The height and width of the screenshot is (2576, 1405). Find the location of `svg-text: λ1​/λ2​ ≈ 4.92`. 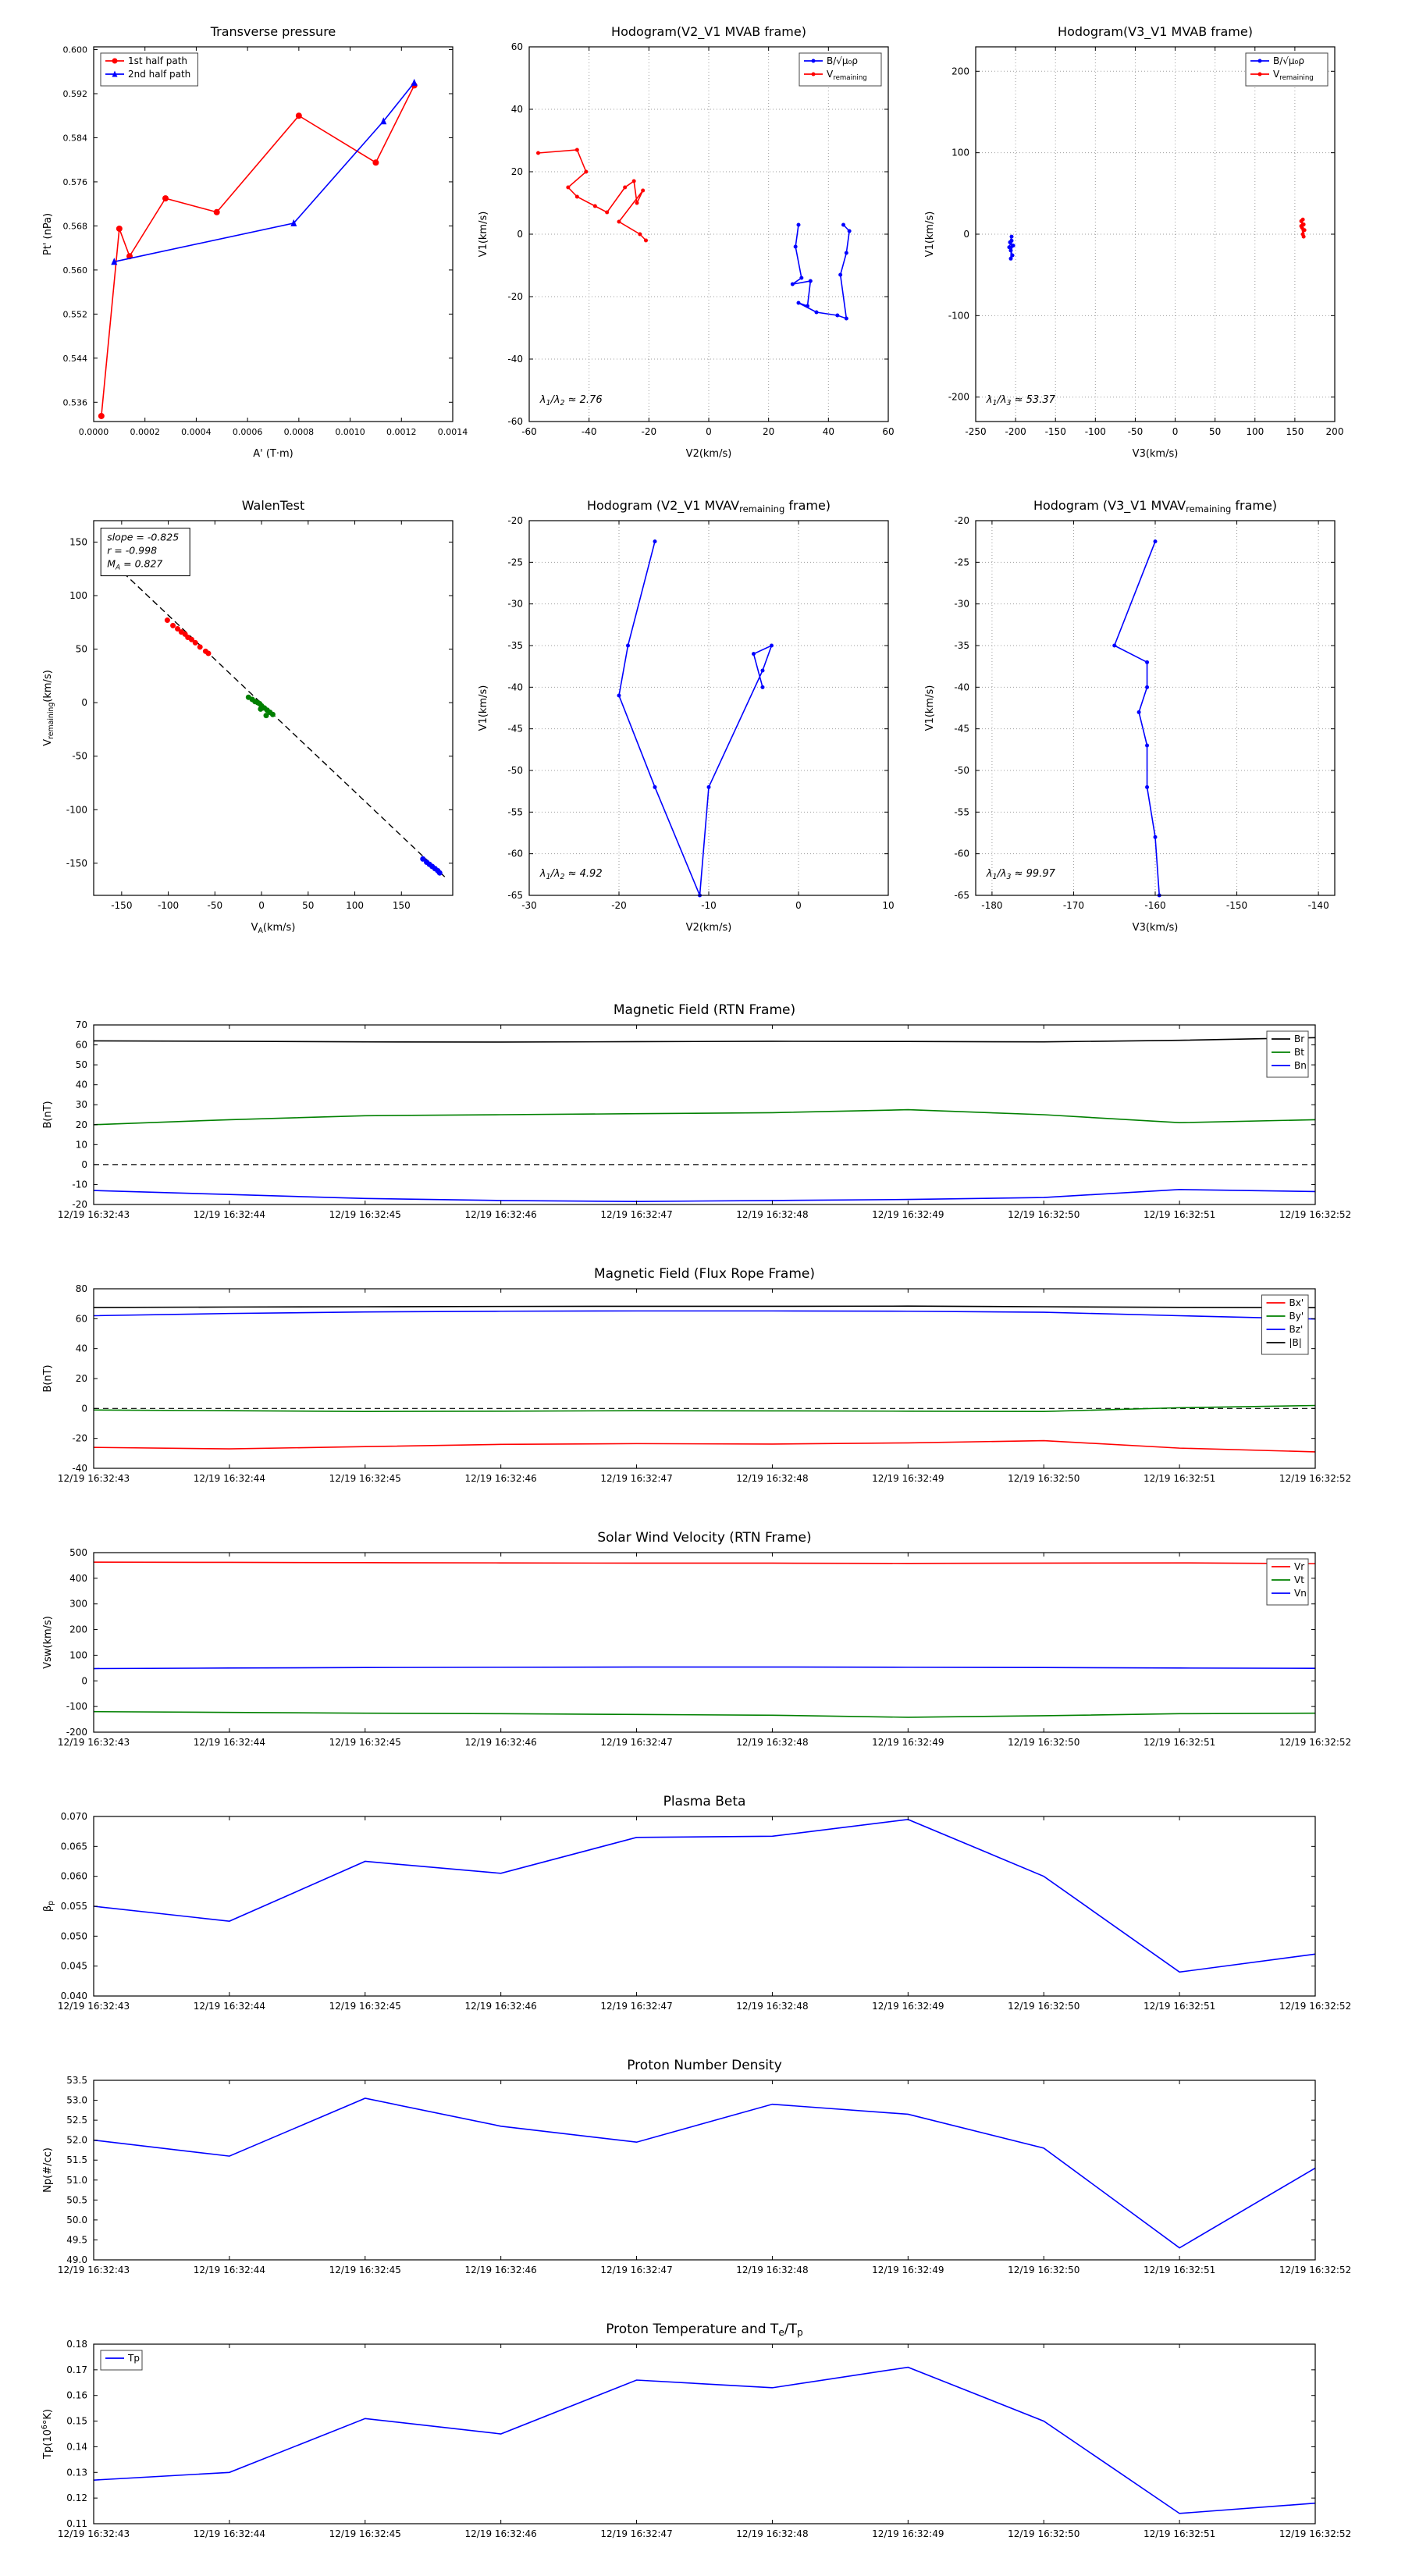

svg-text: λ1​/λ2​ ≈ 4.92 is located at coordinates (571, 874).